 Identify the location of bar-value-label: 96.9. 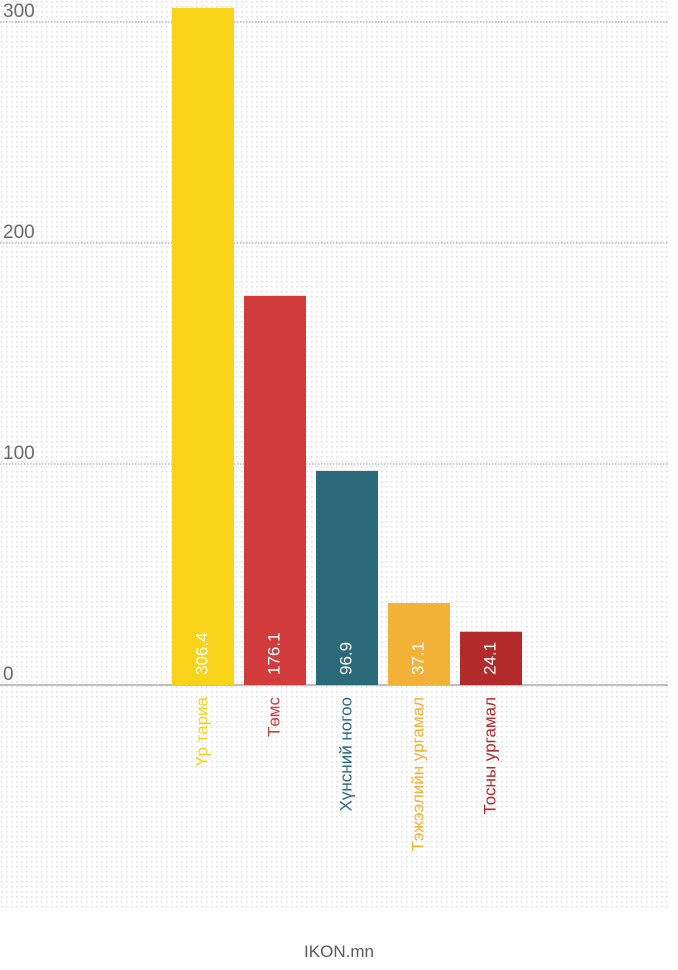
(345, 658).